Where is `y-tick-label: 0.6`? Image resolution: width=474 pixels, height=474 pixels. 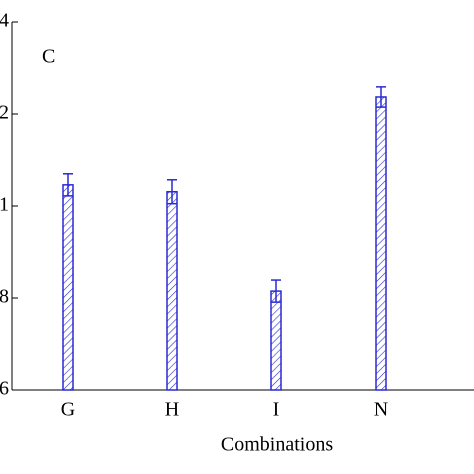
y-tick-label: 0.6 is located at coordinates (4, 389).